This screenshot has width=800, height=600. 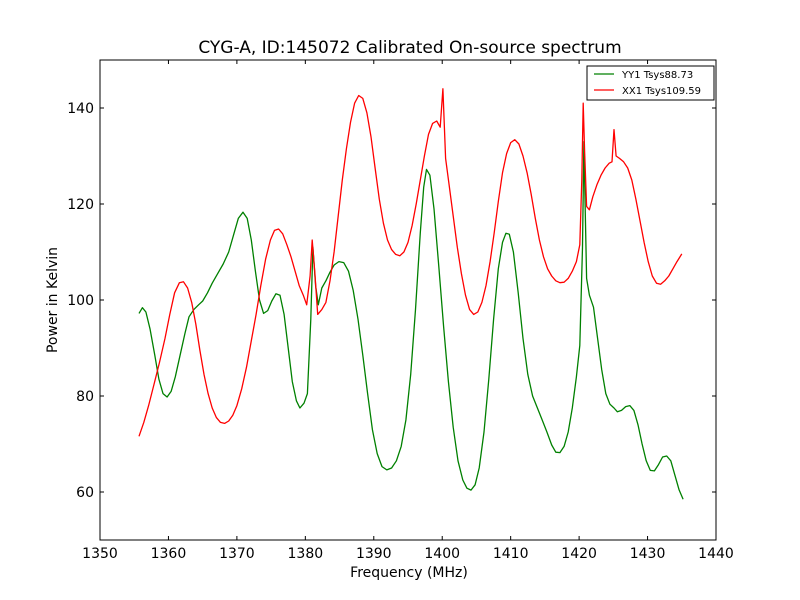 What do you see at coordinates (169, 554) in the screenshot?
I see `x-tick-label: 1360` at bounding box center [169, 554].